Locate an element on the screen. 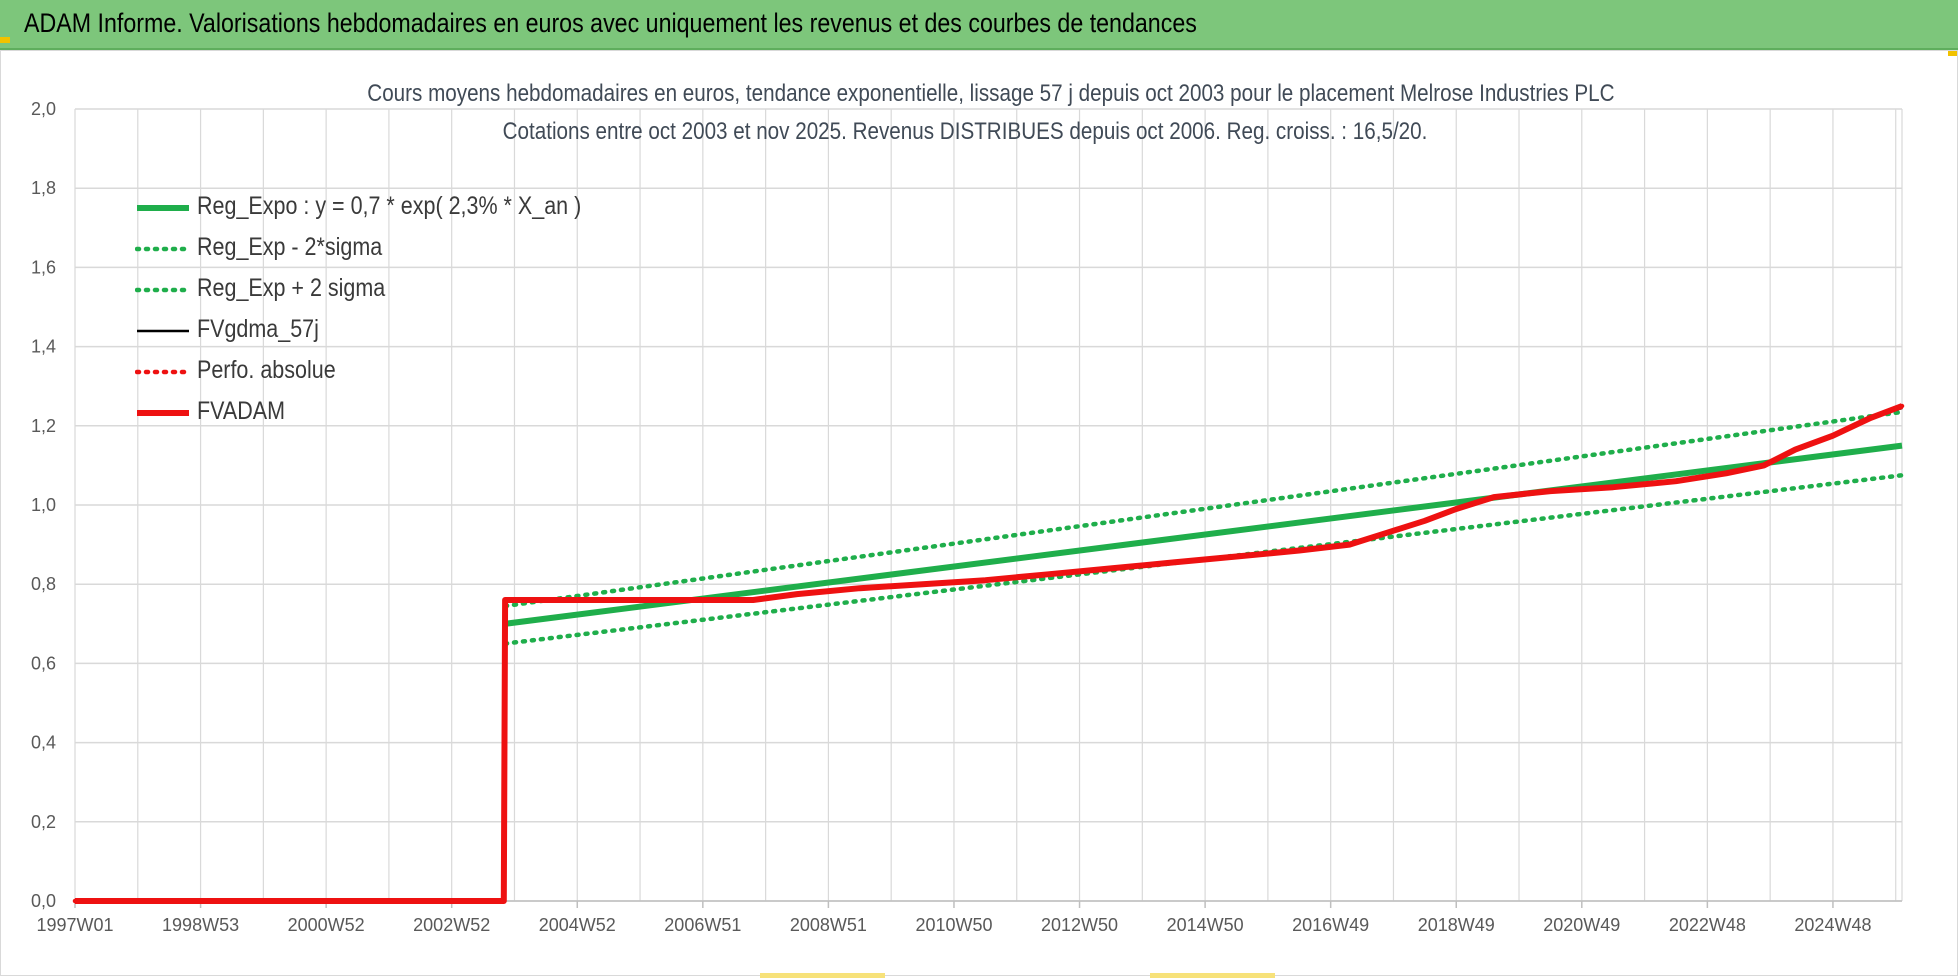 The image size is (1958, 978). legend-label: Reg_Exp + 2 sigma is located at coordinates (291, 288).